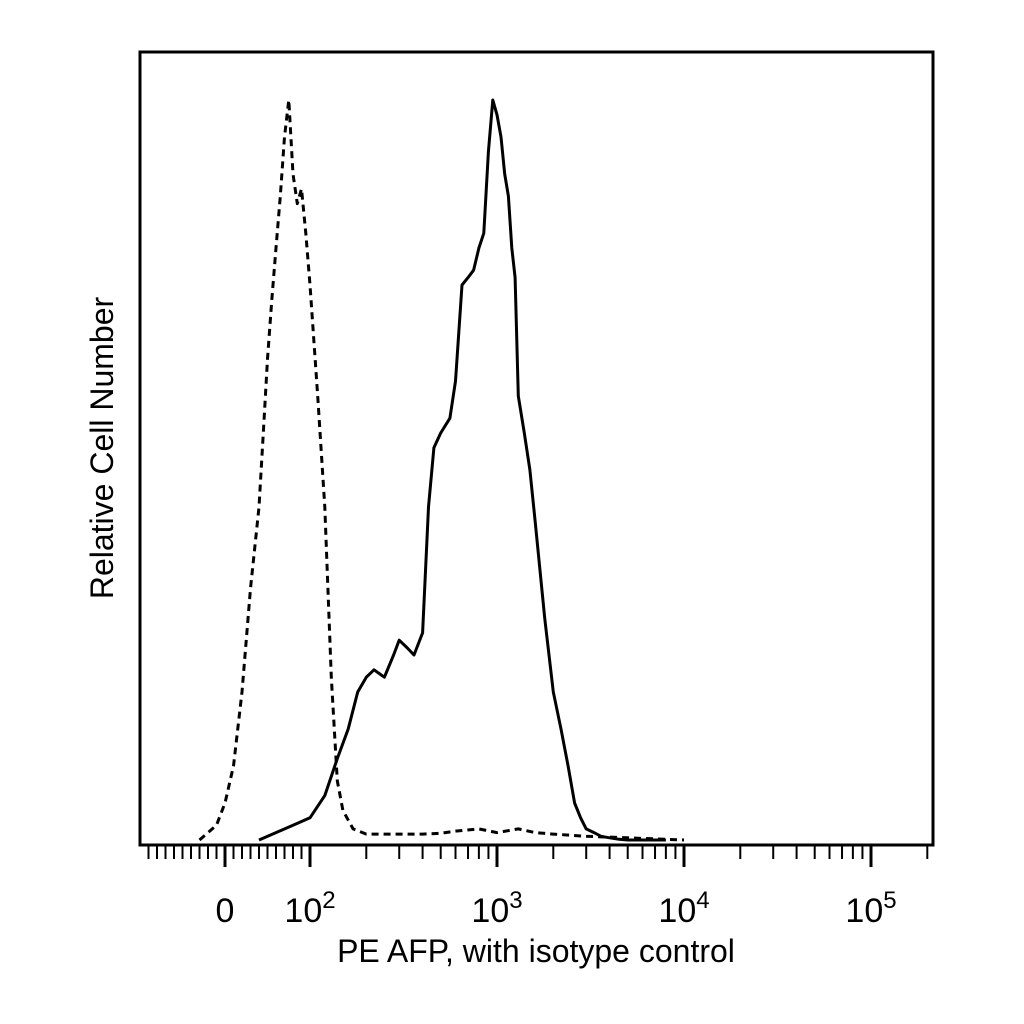 This screenshot has height=1024, width=1024. I want to click on x-tick-label: 0, so click(225, 911).